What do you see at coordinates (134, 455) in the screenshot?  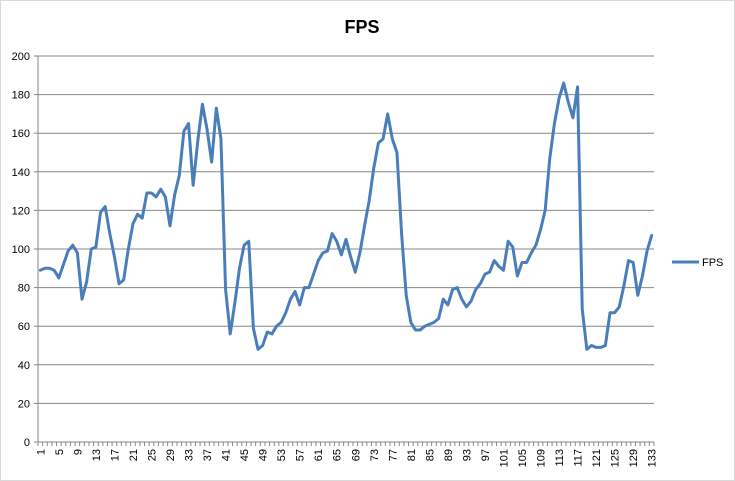 I see `x-tick-label: 21` at bounding box center [134, 455].